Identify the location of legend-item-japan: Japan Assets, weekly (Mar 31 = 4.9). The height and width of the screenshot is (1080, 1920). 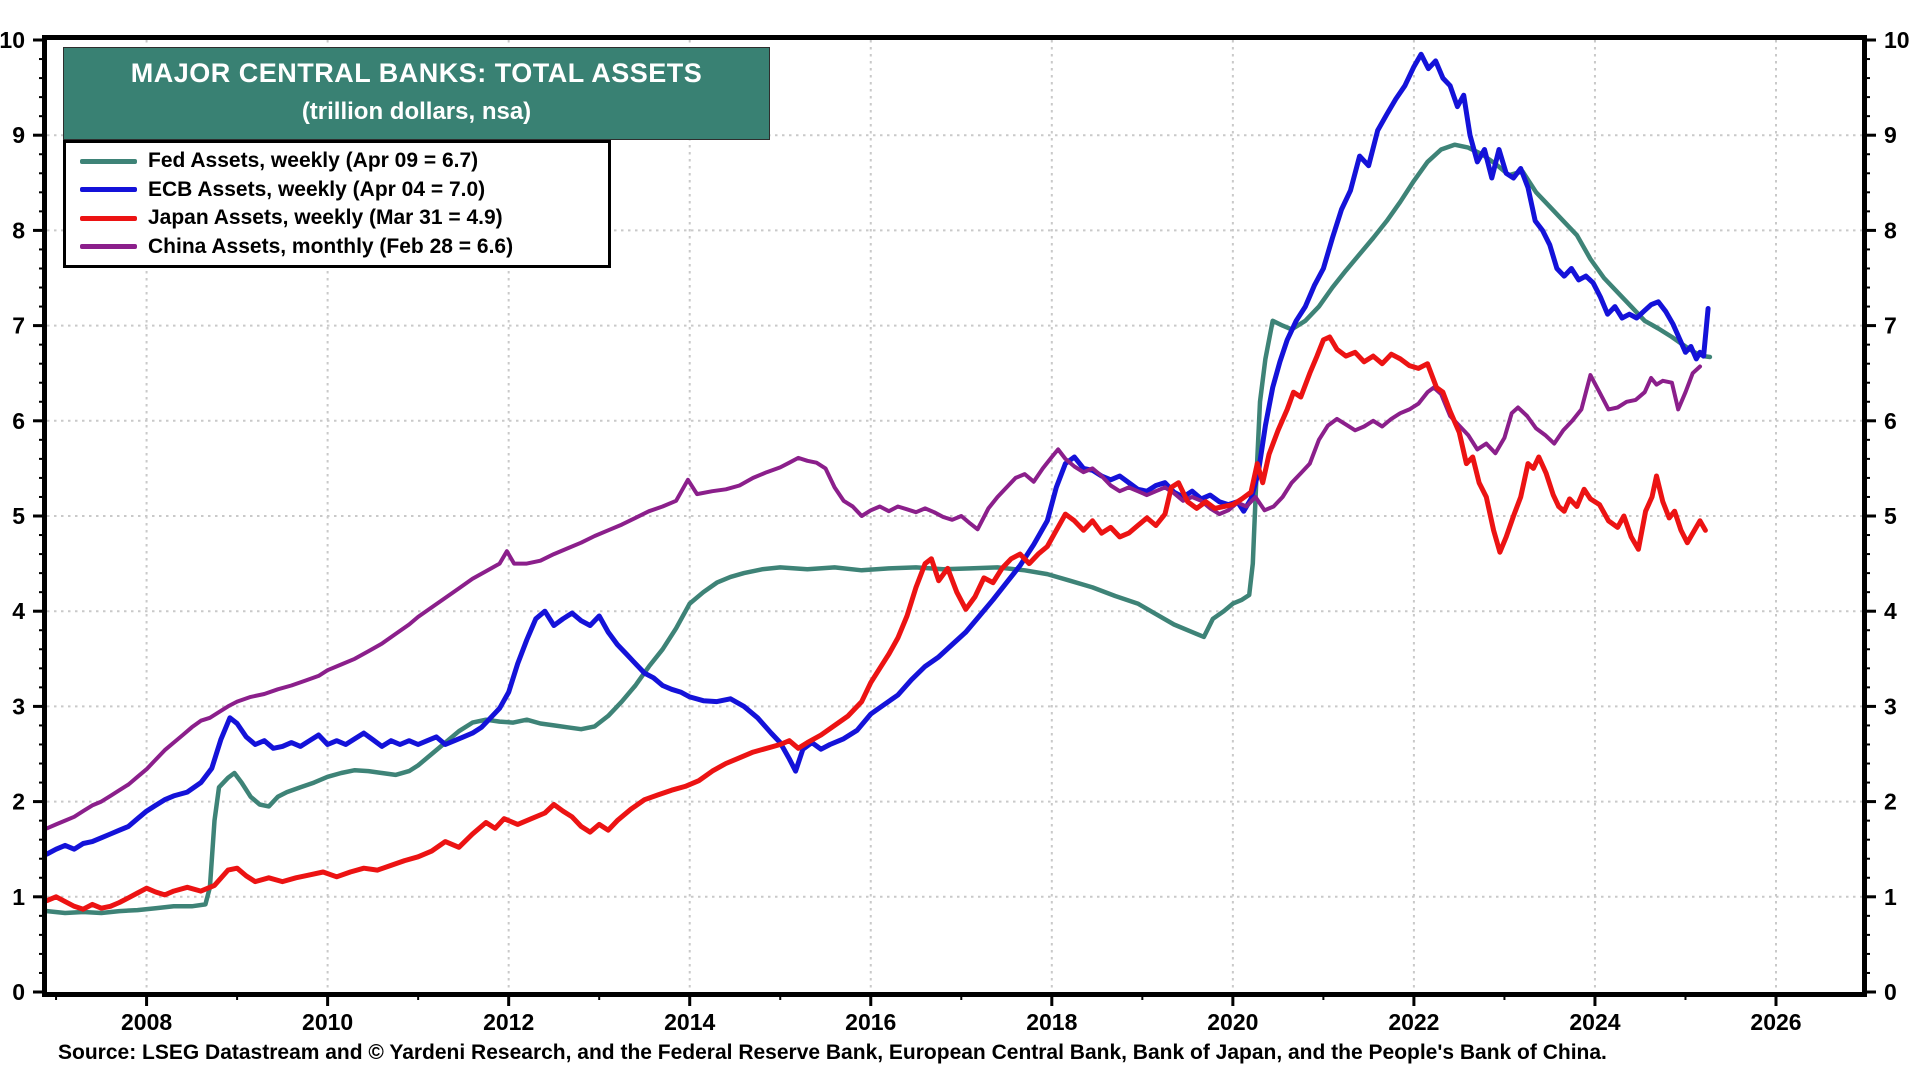
(337, 218).